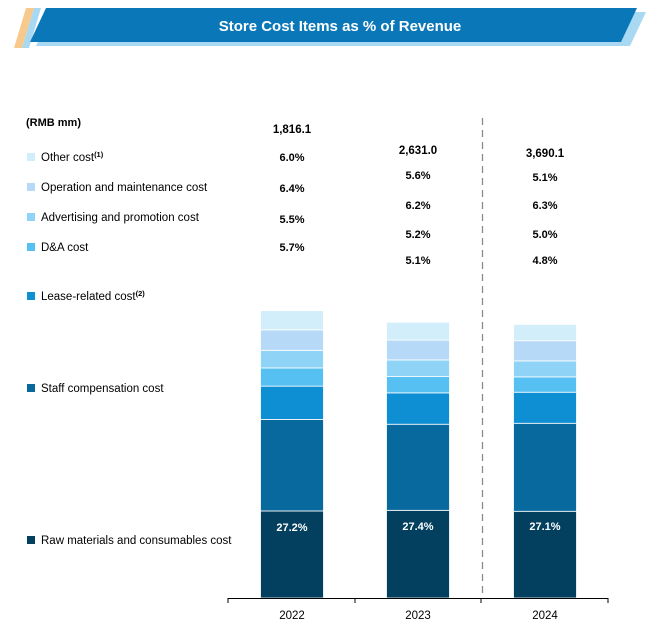 Image resolution: width=649 pixels, height=637 pixels. Describe the element at coordinates (53, 123) in the screenshot. I see `unit-label: (RMB mm)` at that location.